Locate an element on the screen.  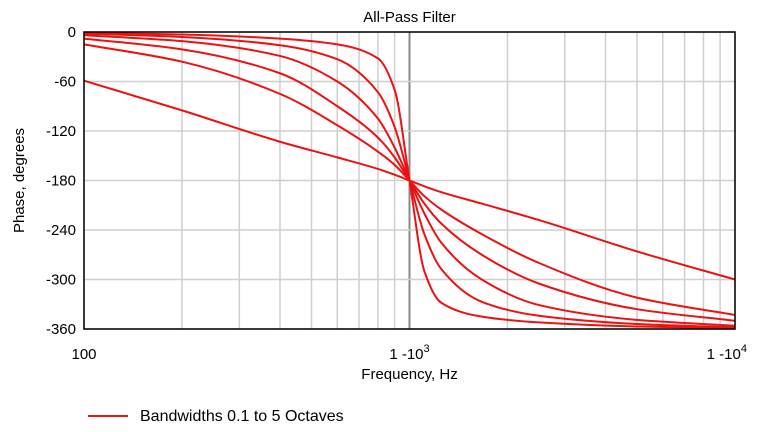
y-tick-label: 0 is located at coordinates (72, 32).